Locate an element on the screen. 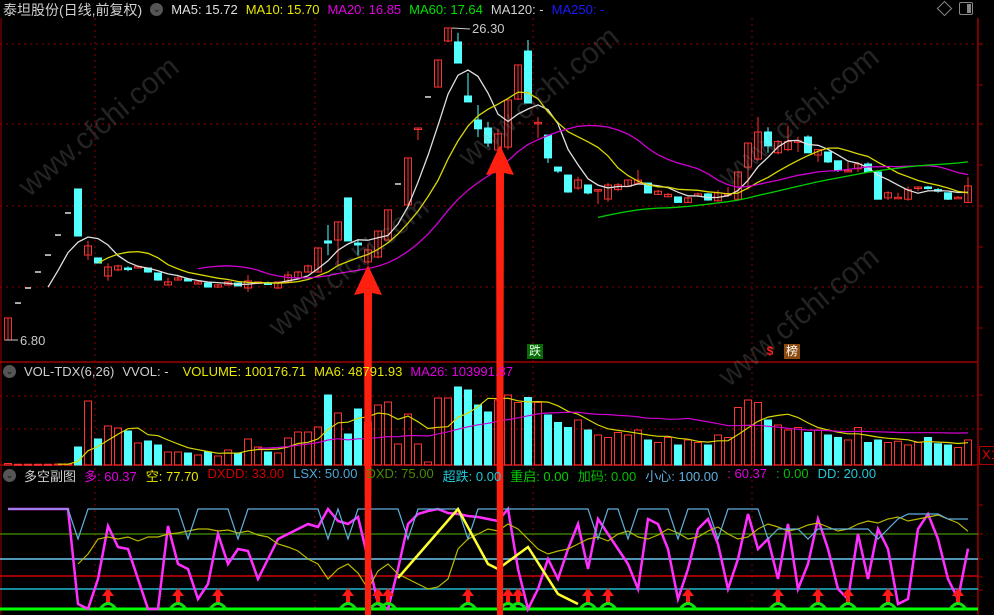 The width and height of the screenshot is (994, 615). indicator-value: 多: 60.37 is located at coordinates (110, 476).